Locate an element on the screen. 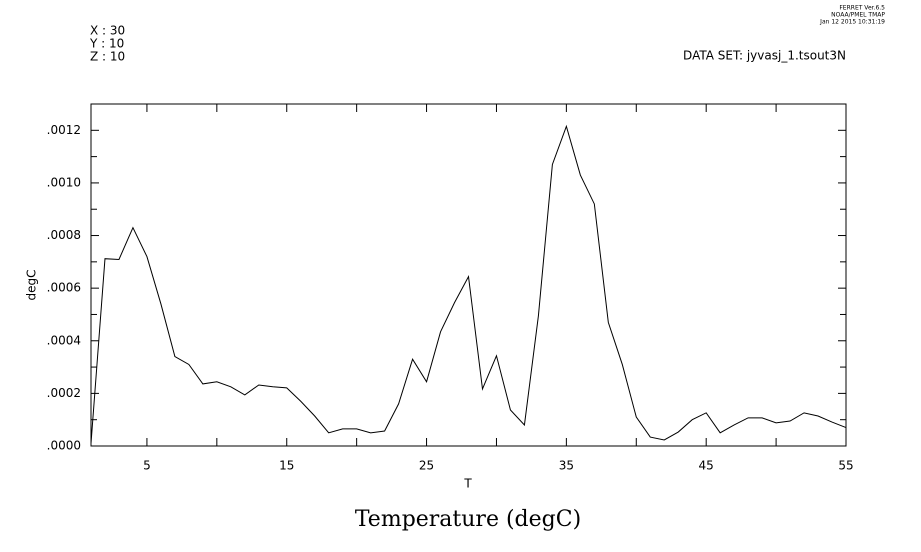  stamp: FERRET Ver.6.5 is located at coordinates (862, 8).